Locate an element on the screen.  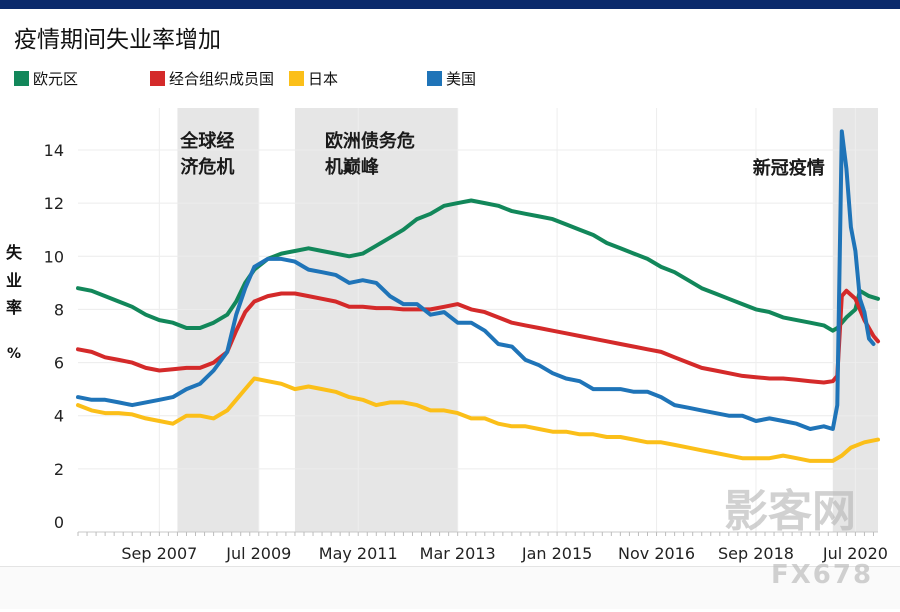
shaded-period-label-1: 济危机 is located at coordinates (207, 167).